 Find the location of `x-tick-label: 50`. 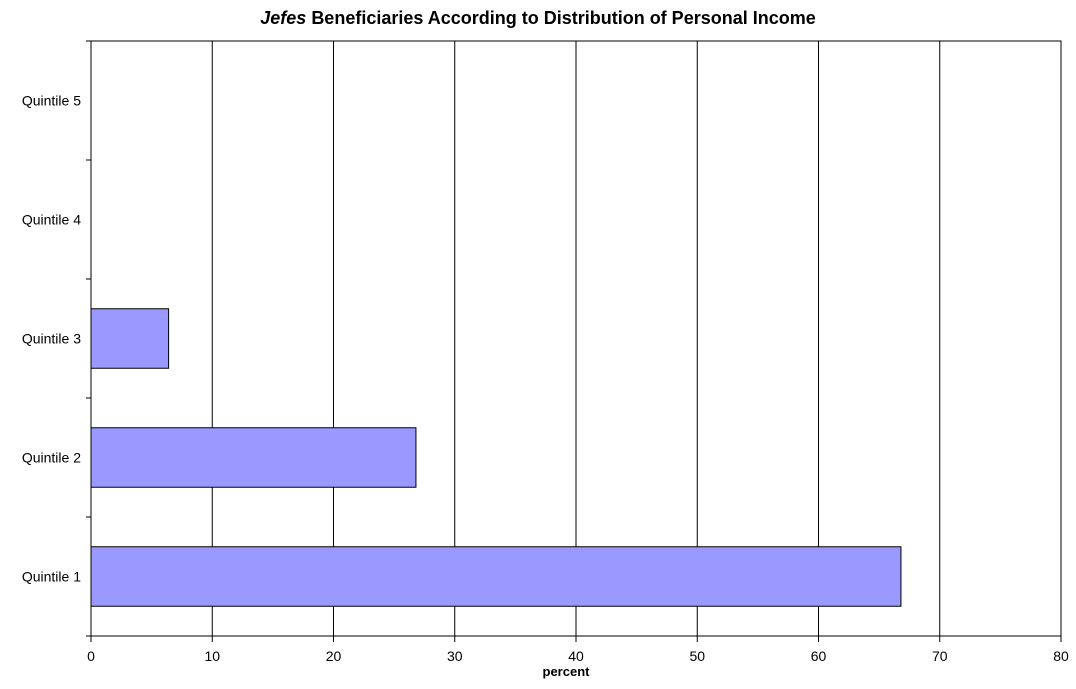

x-tick-label: 50 is located at coordinates (697, 656).